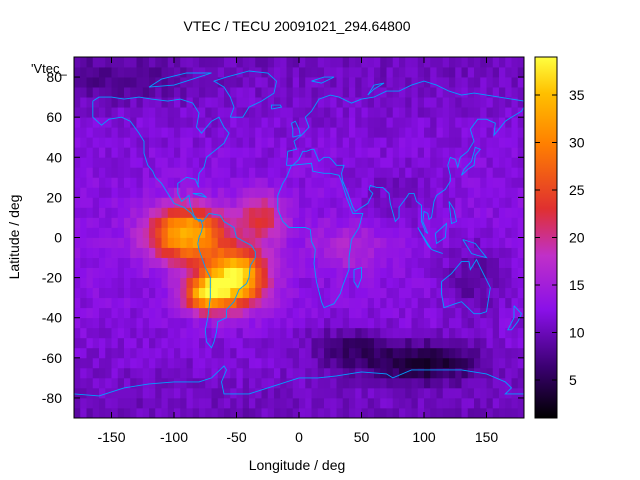 The height and width of the screenshot is (480, 640). Describe the element at coordinates (577, 190) in the screenshot. I see `colorbar-tick-label: 25` at that location.